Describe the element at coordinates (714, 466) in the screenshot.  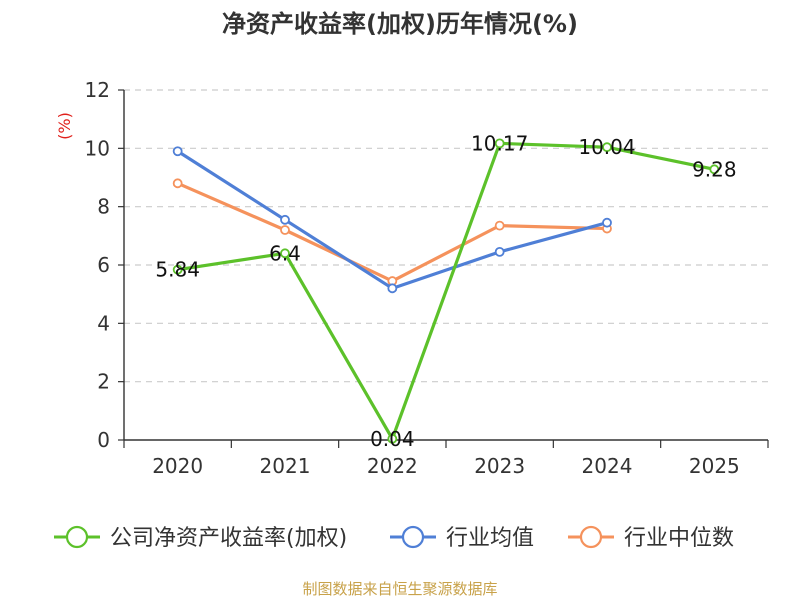
I see `x-tick-label: 2025` at that location.